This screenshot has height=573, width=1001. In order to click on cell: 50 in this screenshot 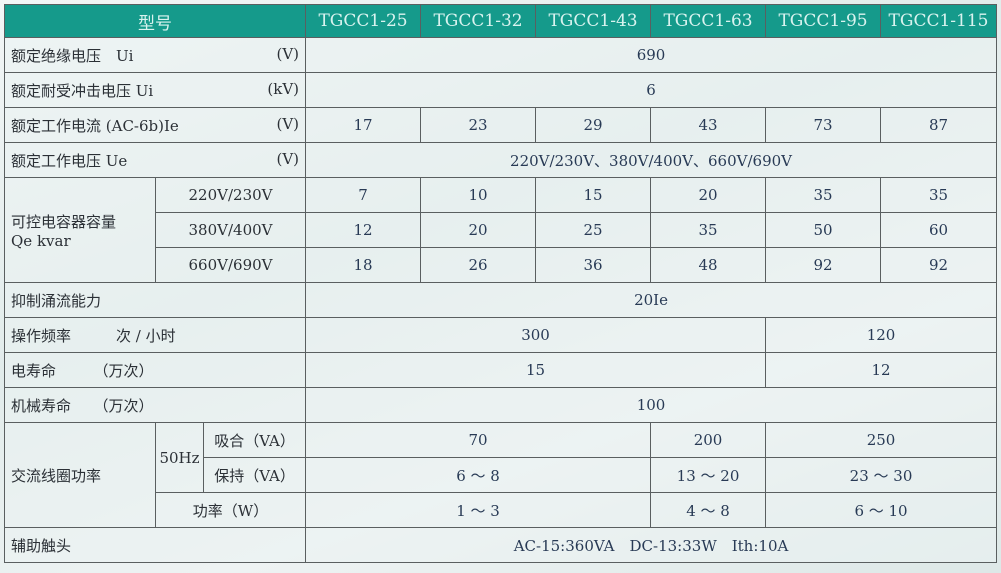, I will do `click(823, 230)`.